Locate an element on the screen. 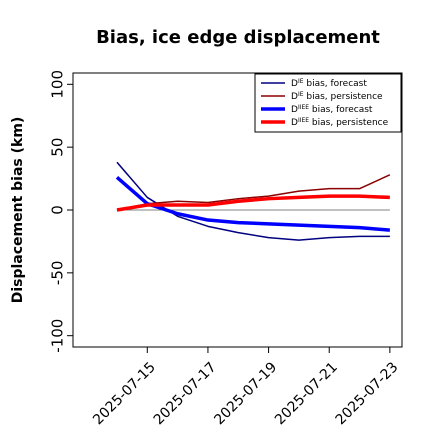 The height and width of the screenshot is (440, 440). x-tick-label: 2025-07-17 is located at coordinates (185, 393).